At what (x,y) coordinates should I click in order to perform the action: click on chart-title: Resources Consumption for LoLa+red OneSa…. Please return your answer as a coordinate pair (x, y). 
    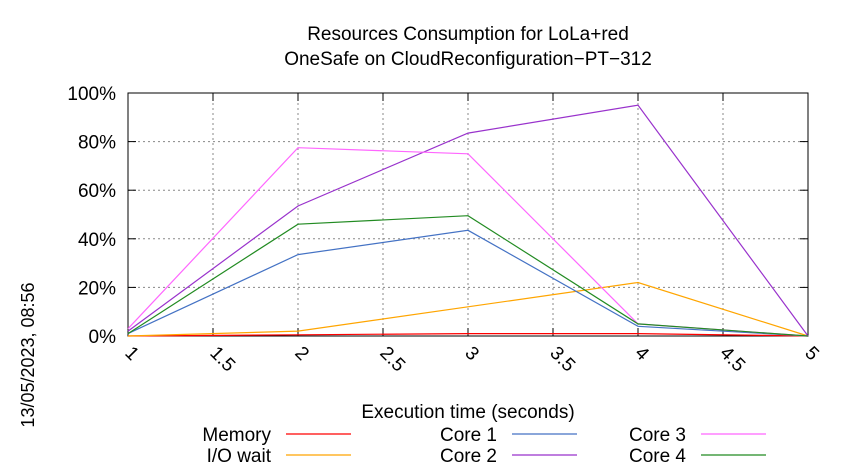
    Looking at the image, I should click on (468, 47).